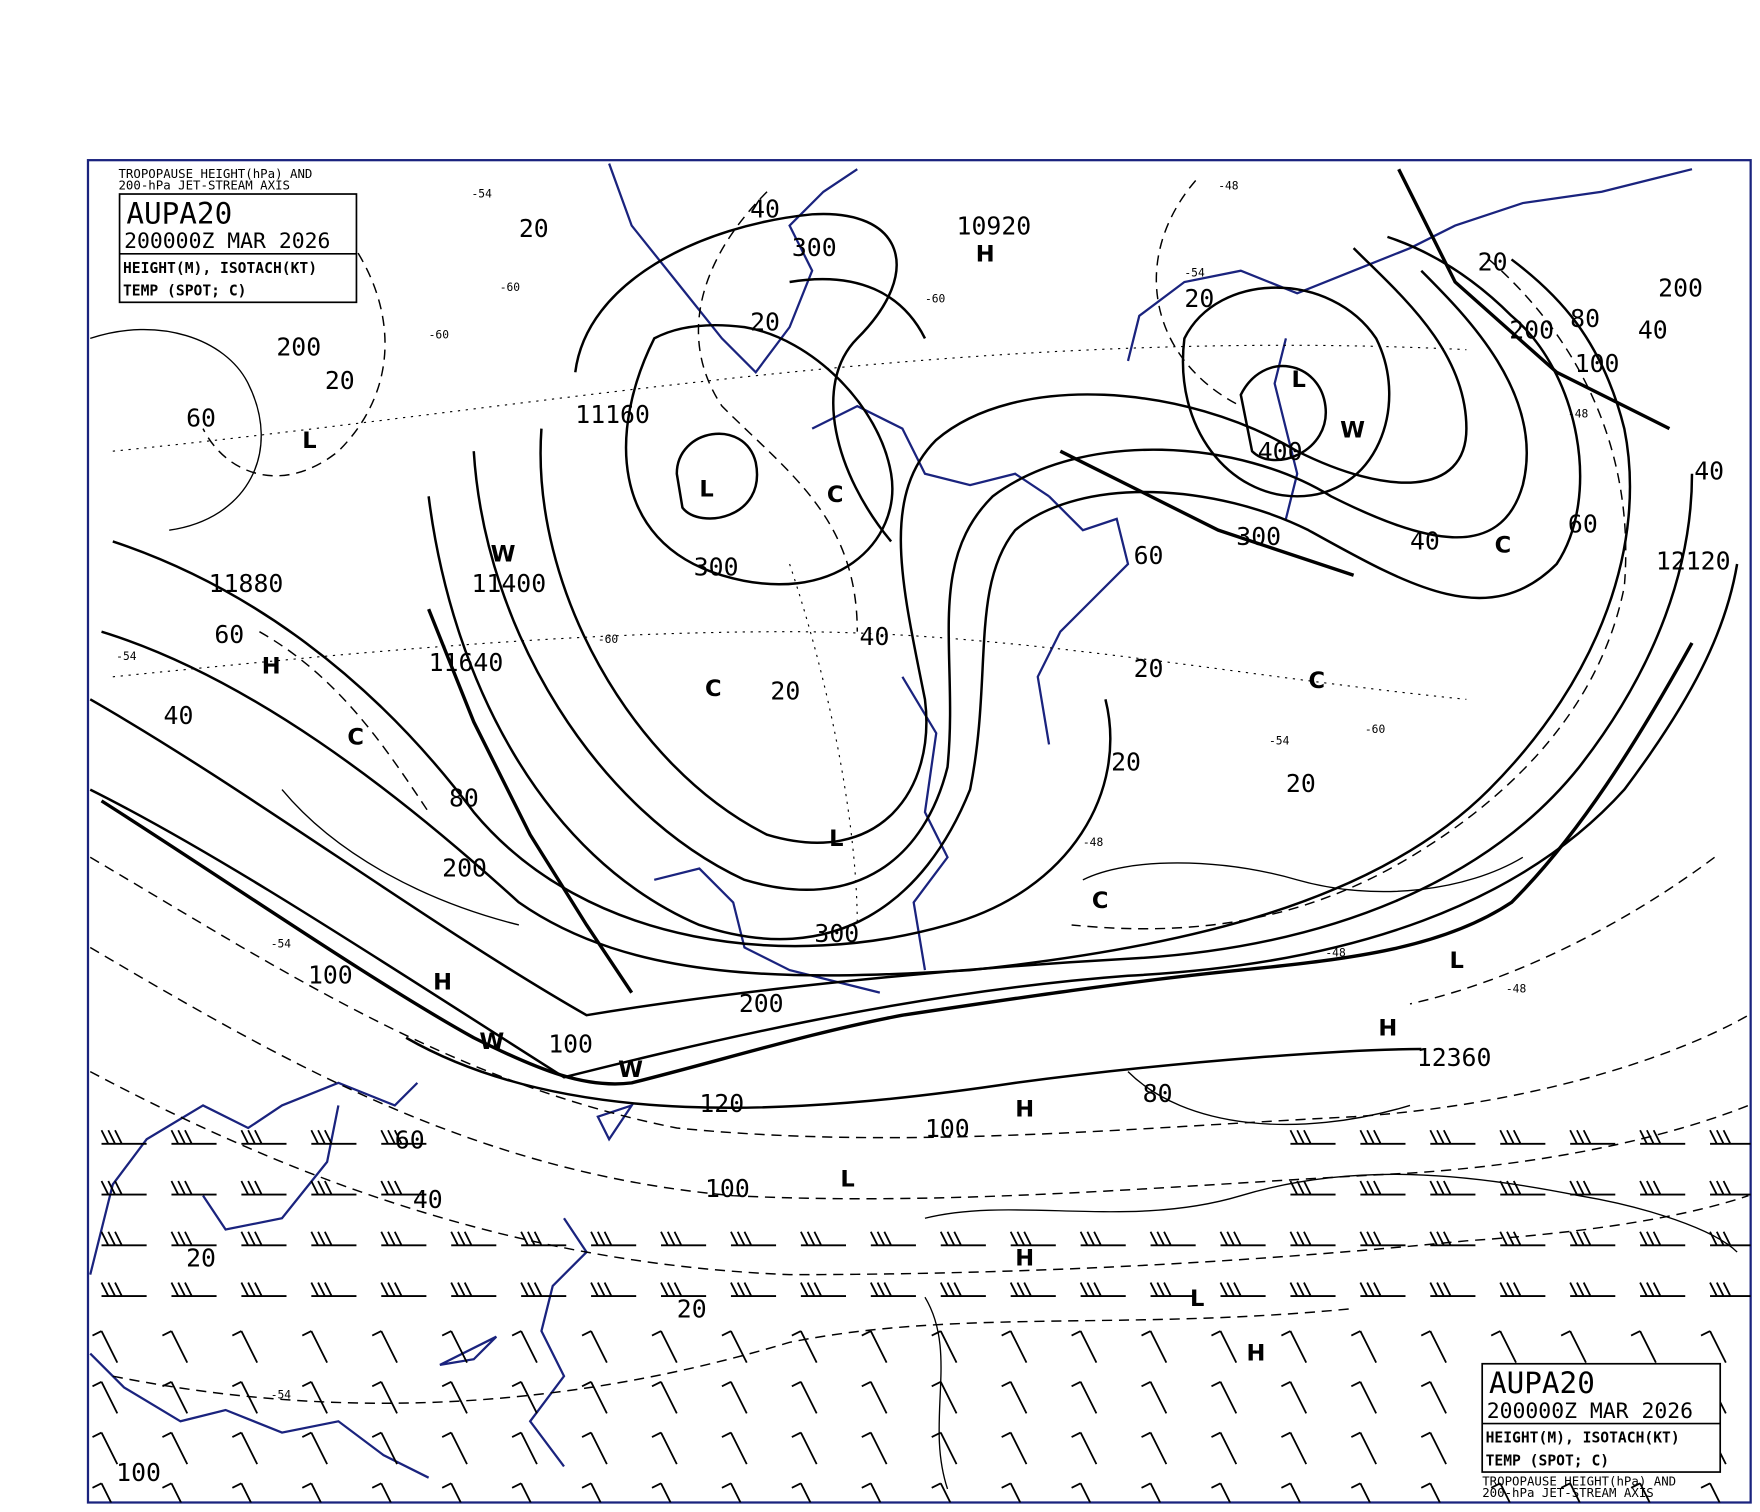 The height and width of the screenshot is (1512, 1760). Describe the element at coordinates (727, 1188) in the screenshot. I see `isotach-label: 100` at that location.